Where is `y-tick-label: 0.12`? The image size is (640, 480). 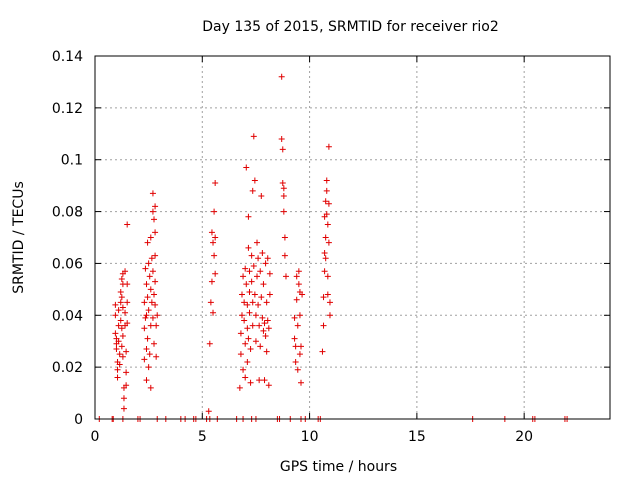
y-tick-label: 0.12 is located at coordinates (67, 109).